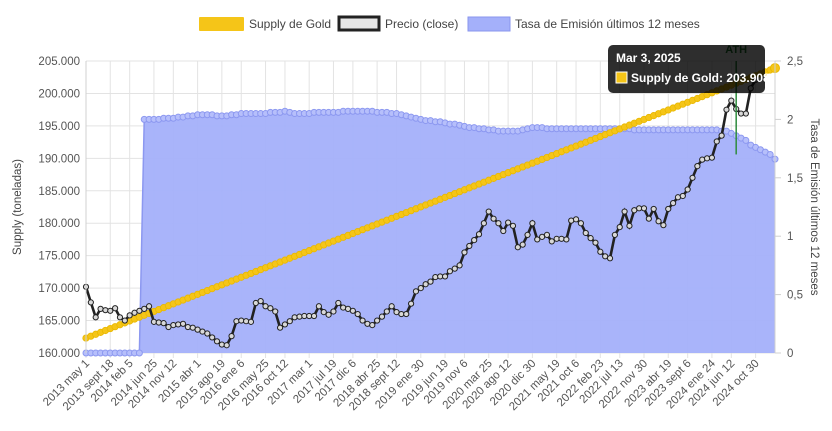  What do you see at coordinates (59, 354) in the screenshot?
I see `y-left-tick-label: 160.000` at bounding box center [59, 354].